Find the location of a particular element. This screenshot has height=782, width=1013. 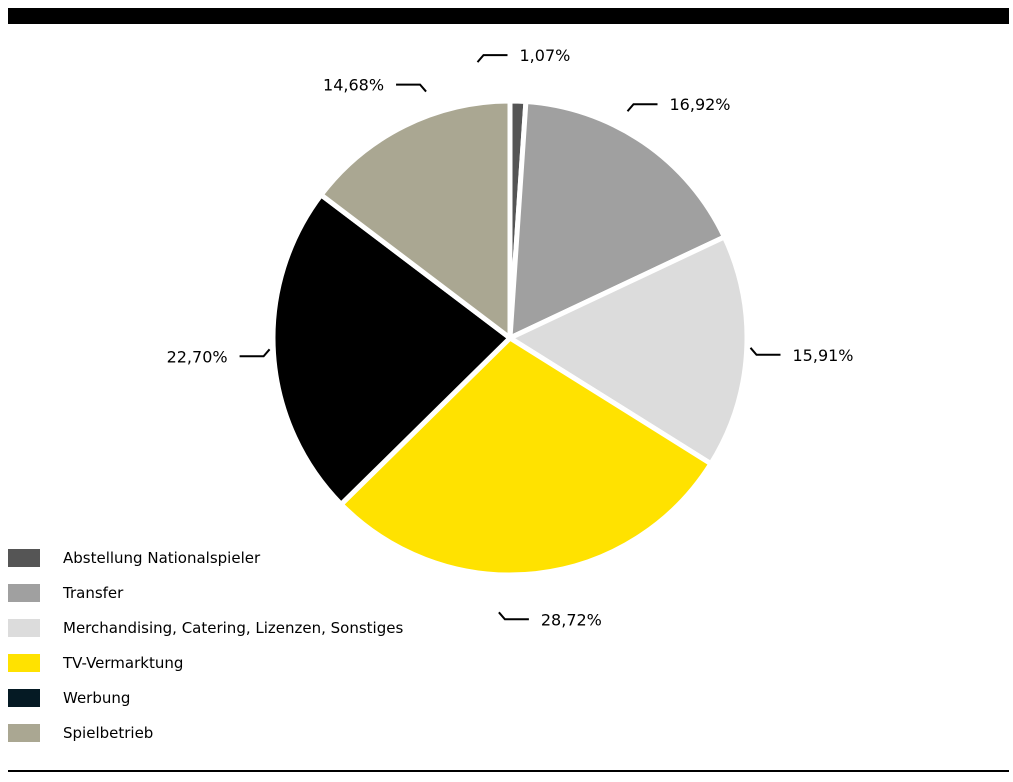

pie-label-transfer: 16,92% is located at coordinates (700, 104).